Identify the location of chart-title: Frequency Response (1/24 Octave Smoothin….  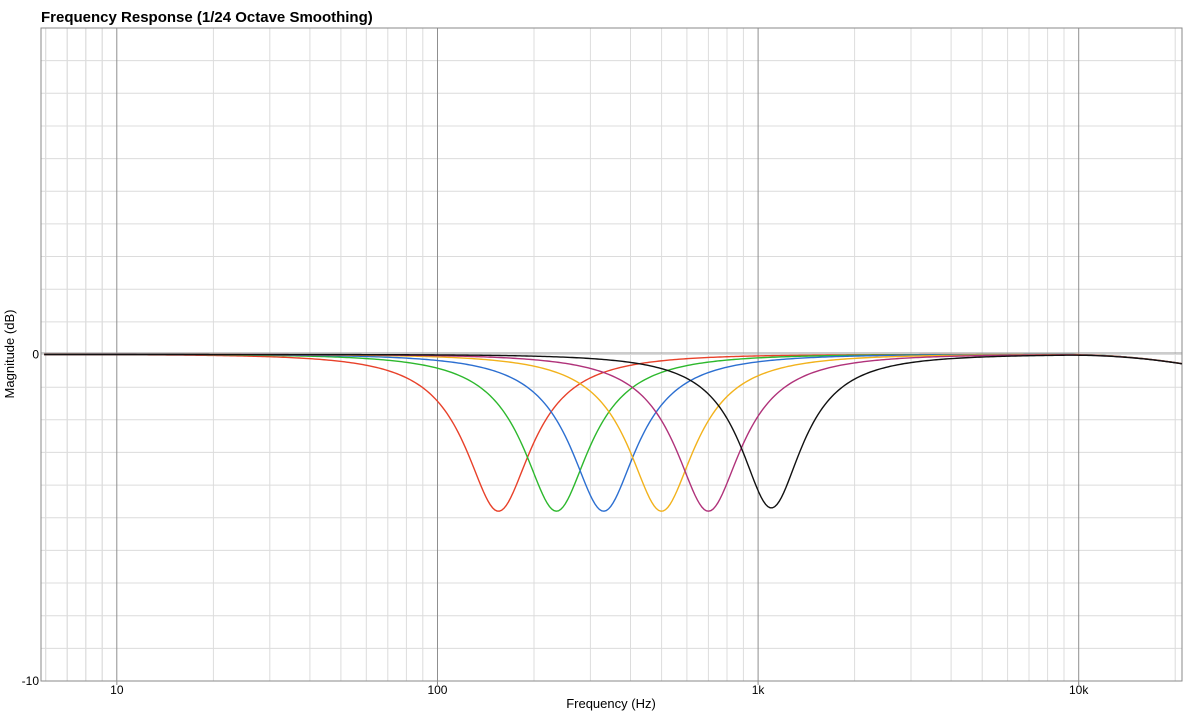
(207, 17).